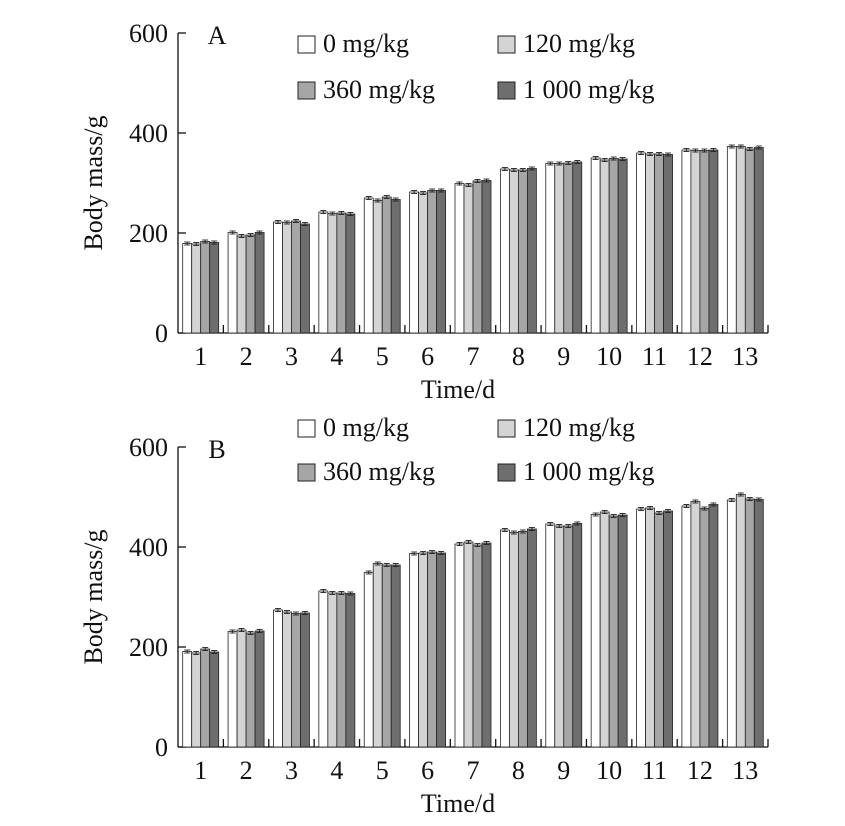 This screenshot has height=826, width=845. Describe the element at coordinates (609, 770) in the screenshot. I see `x-tick-label: 10` at that location.